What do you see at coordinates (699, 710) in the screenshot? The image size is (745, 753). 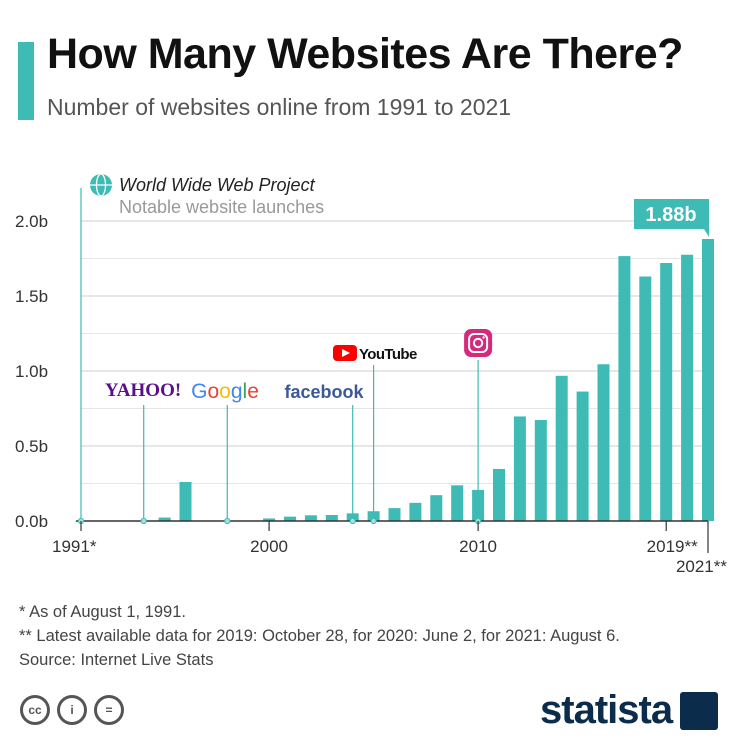 I see `statista-mark-icon` at bounding box center [699, 710].